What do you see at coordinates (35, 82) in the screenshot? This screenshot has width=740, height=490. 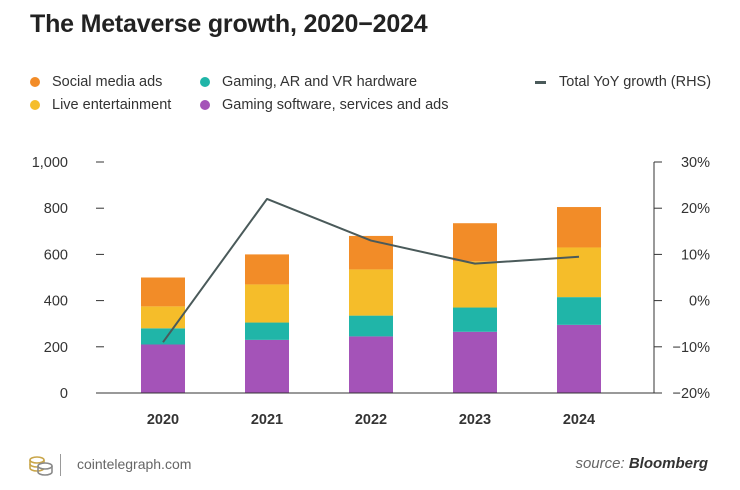 I see `legend-swatch-social` at bounding box center [35, 82].